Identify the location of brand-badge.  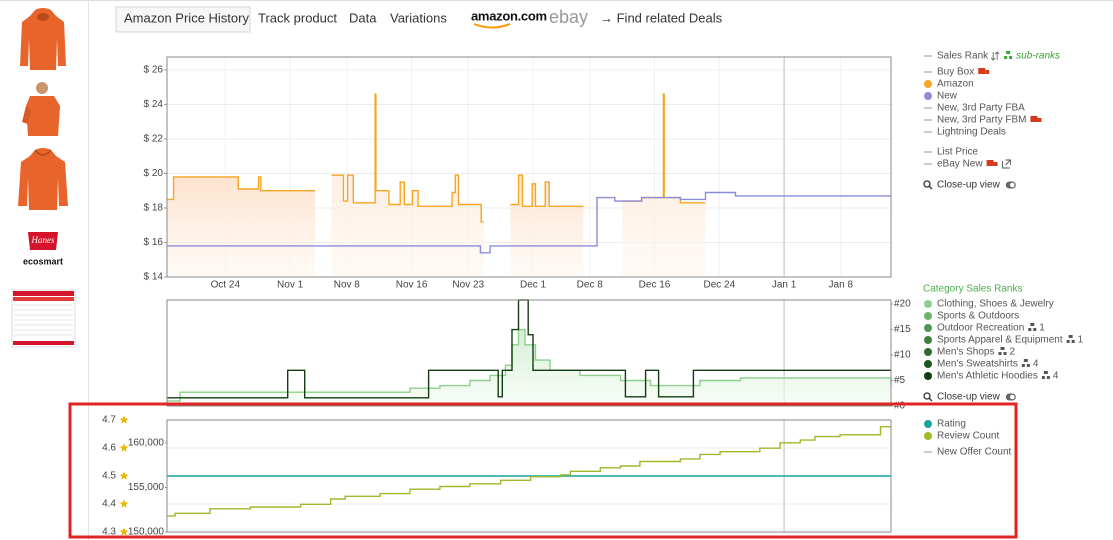
(43, 241).